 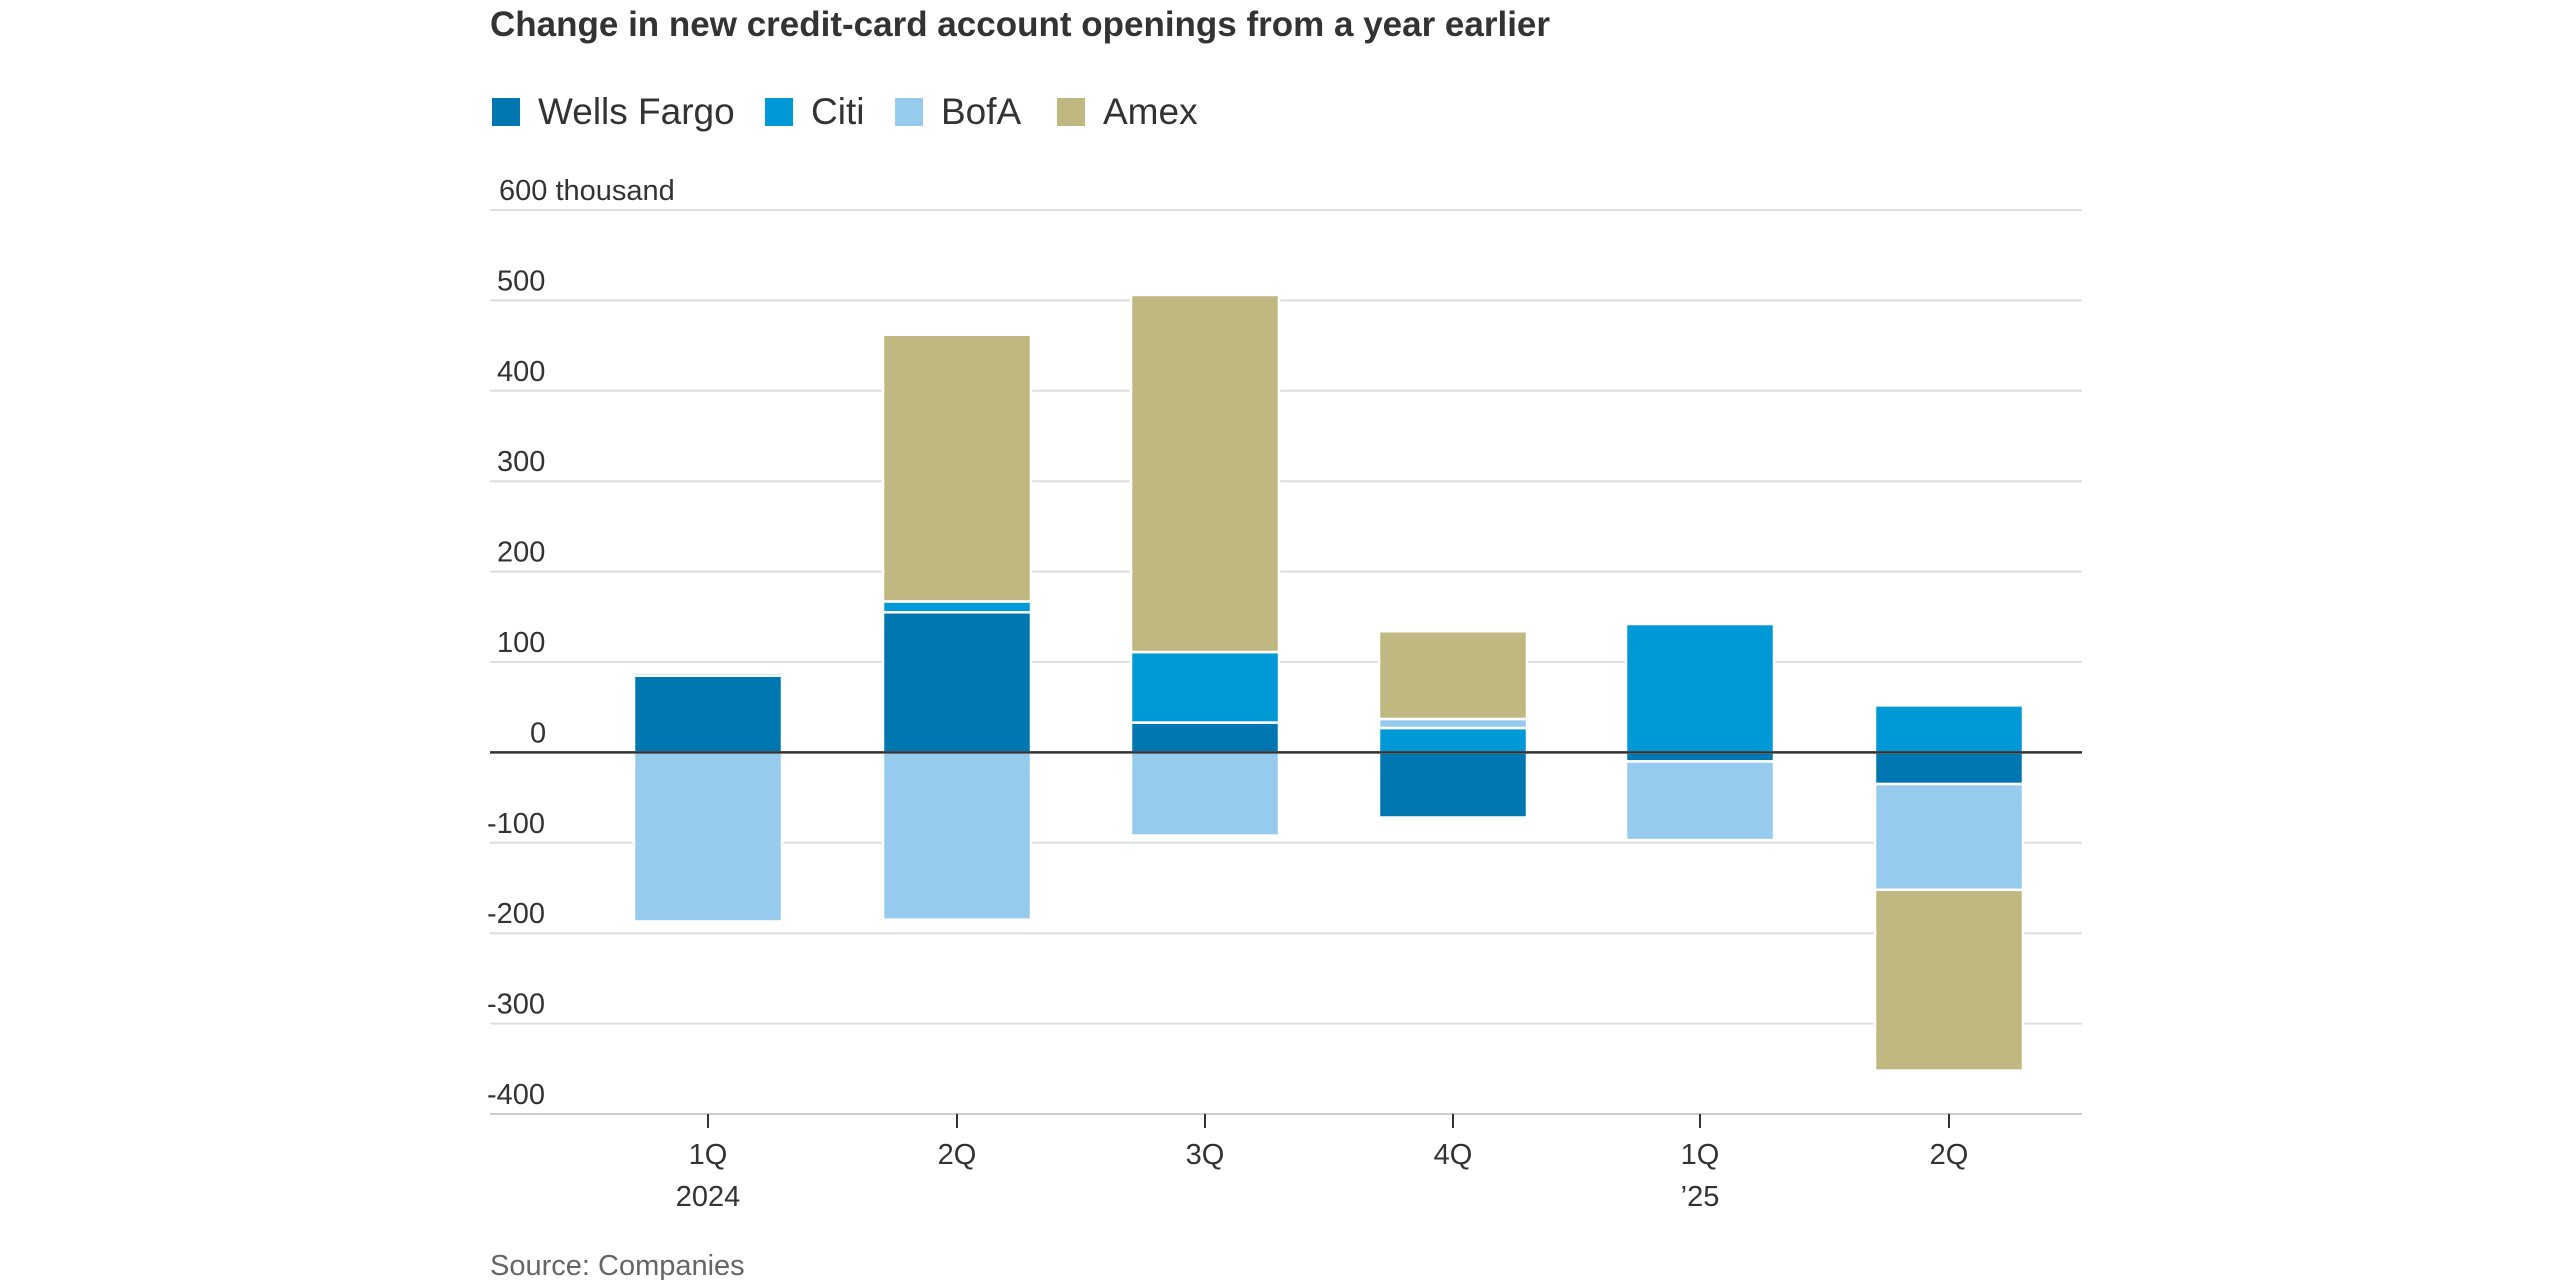 I want to click on x-axis-tick-marks, so click(x=1328, y=1121).